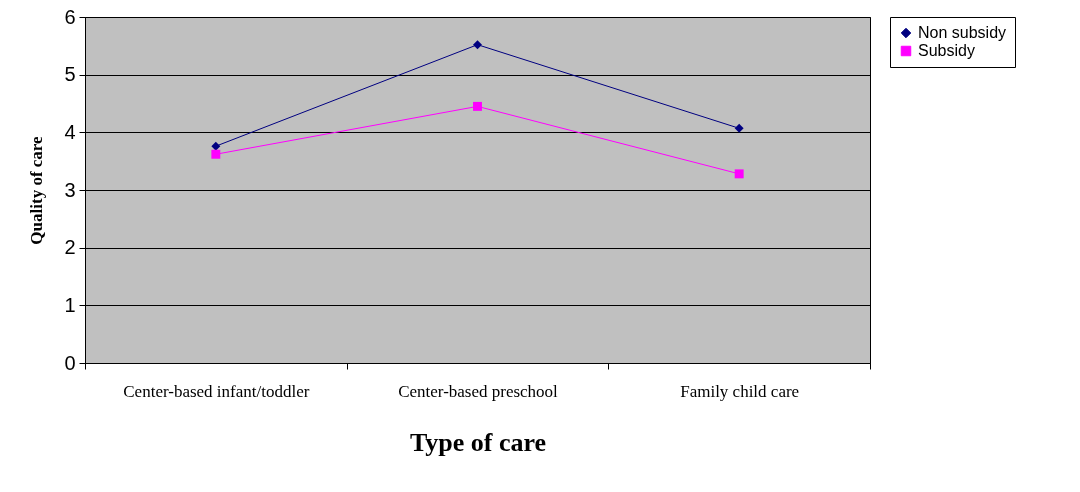 Image resolution: width=1080 pixels, height=492 pixels. I want to click on legend-label: Non subsidy, so click(962, 32).